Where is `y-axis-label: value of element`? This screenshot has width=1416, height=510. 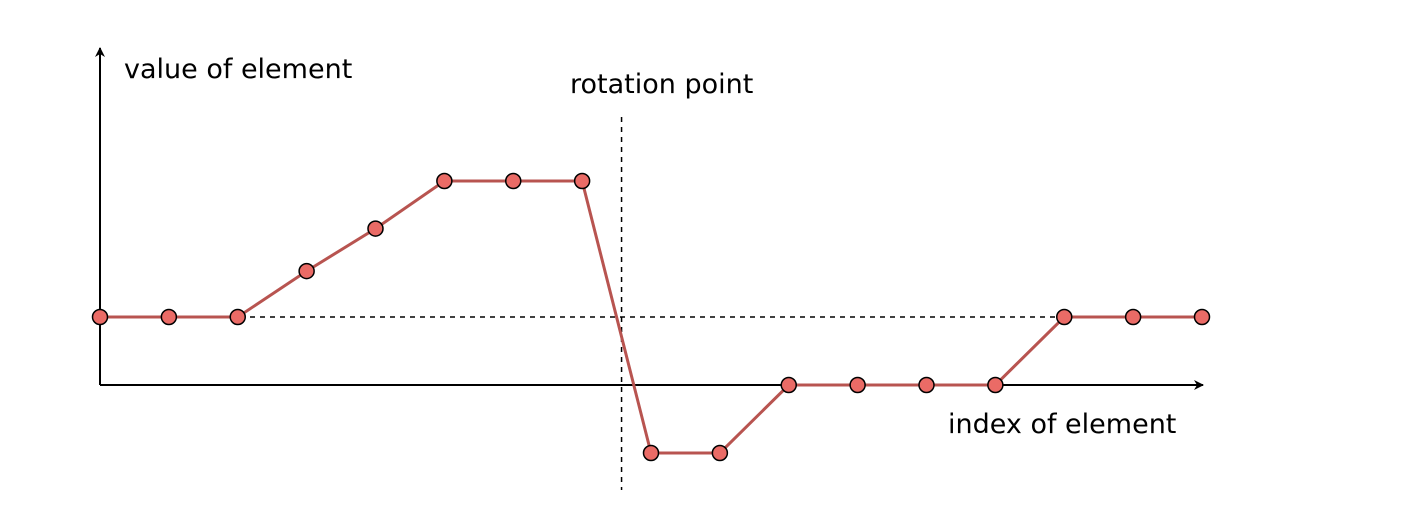 y-axis-label: value of element is located at coordinates (238, 69).